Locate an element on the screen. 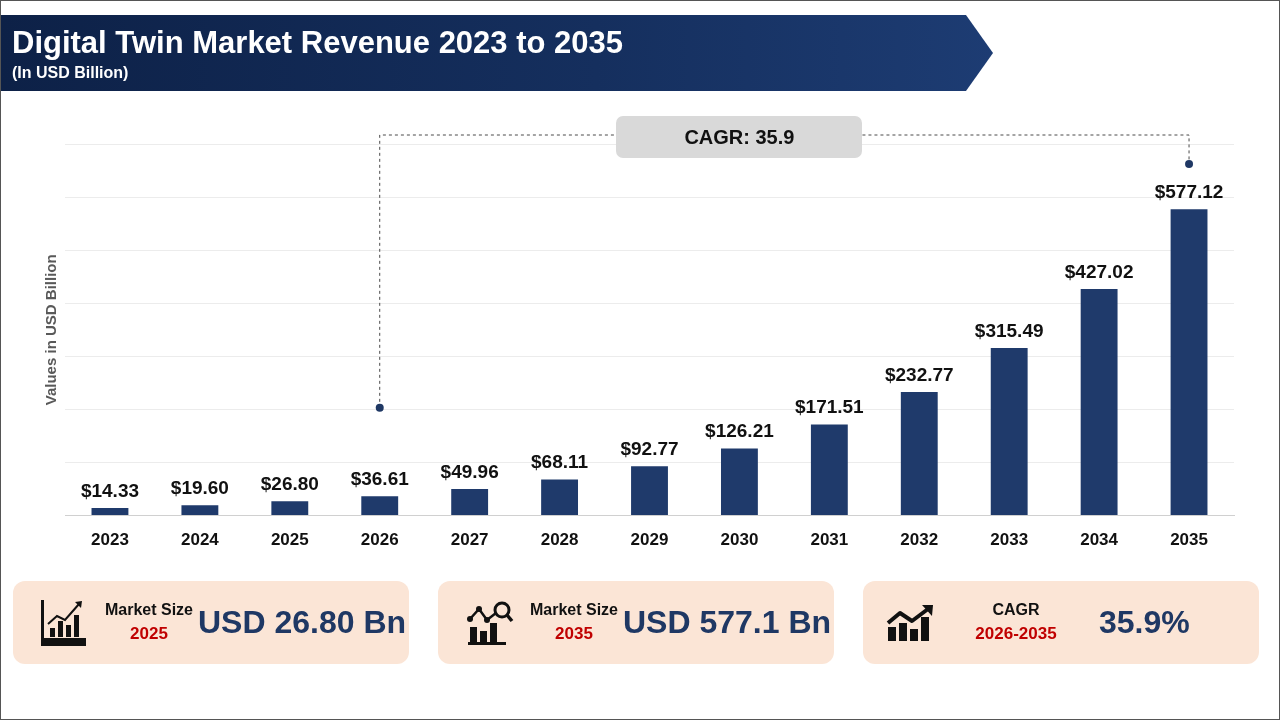  data-label: $49.96 is located at coordinates (469, 471).